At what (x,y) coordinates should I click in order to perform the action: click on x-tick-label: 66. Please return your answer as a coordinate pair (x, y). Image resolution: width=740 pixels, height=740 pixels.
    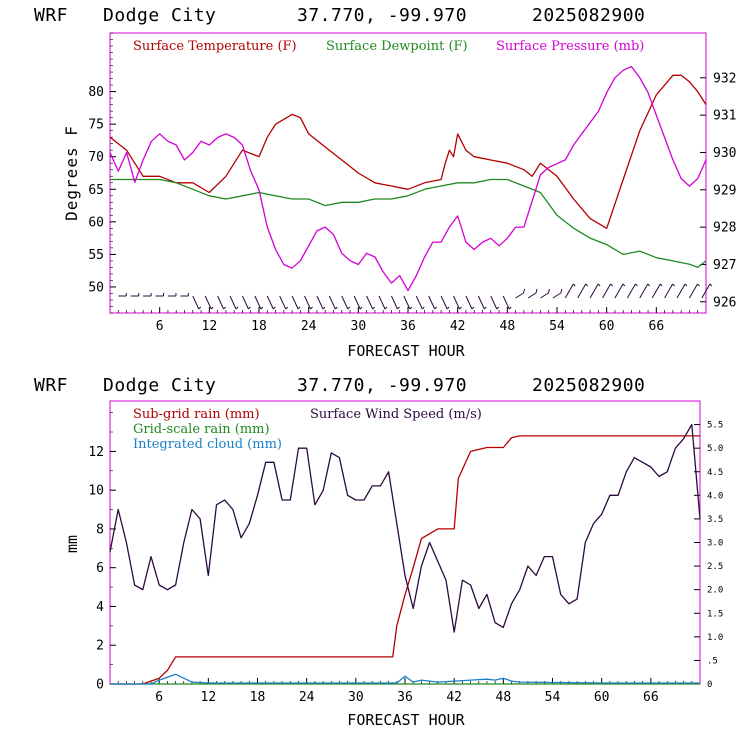
    Looking at the image, I should click on (651, 697).